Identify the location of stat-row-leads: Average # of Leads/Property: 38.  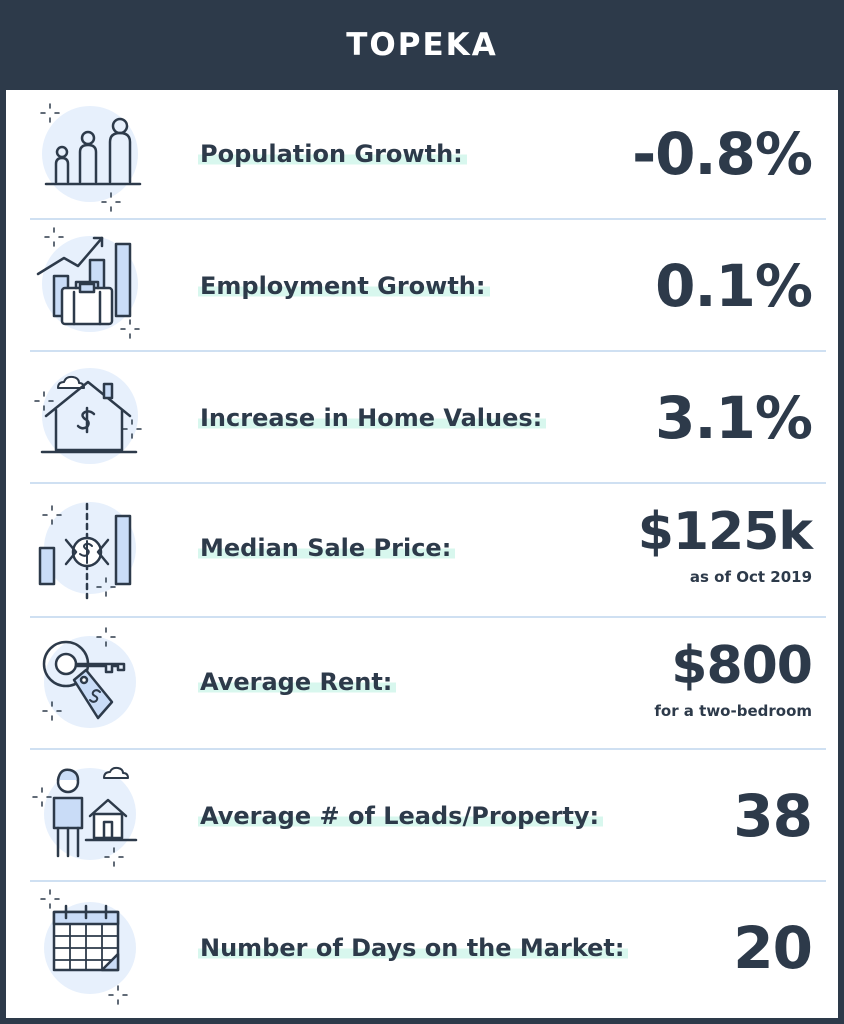
(422, 817).